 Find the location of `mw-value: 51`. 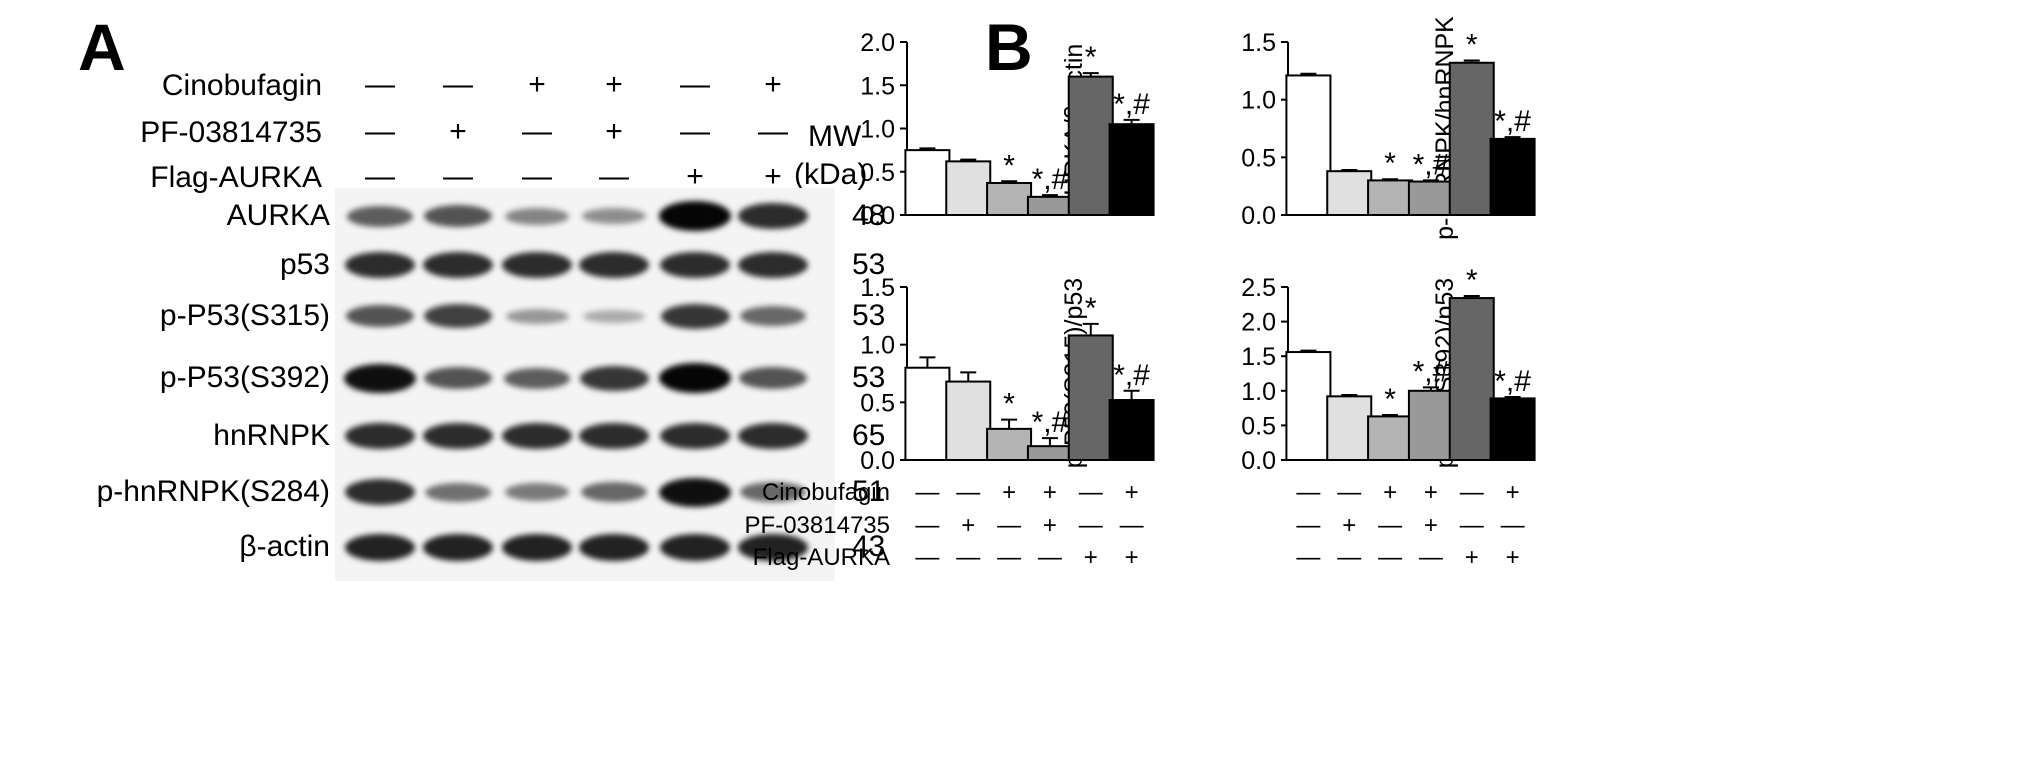

mw-value: 51 is located at coordinates (869, 491).